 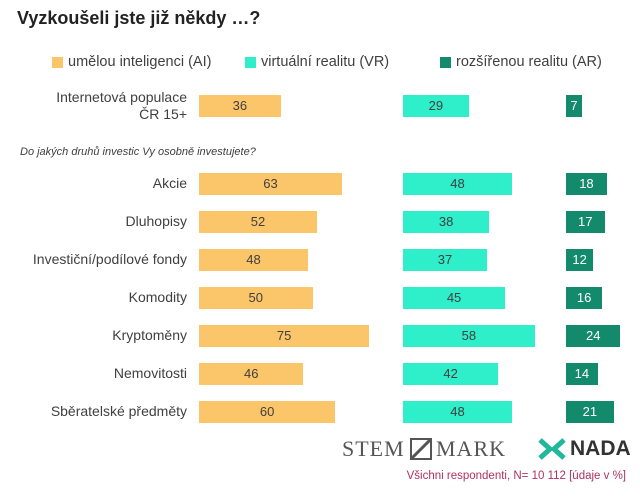 What do you see at coordinates (169, 183) in the screenshot?
I see `category-label: Akcie` at bounding box center [169, 183].